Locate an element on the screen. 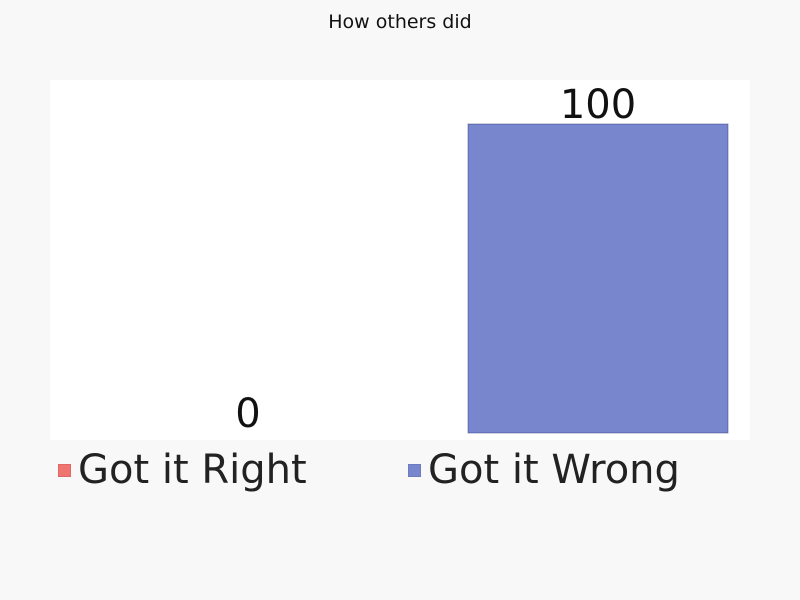 This screenshot has width=800, height=600. legend-item-got-it-wrong: Got it Wrong is located at coordinates (544, 470).